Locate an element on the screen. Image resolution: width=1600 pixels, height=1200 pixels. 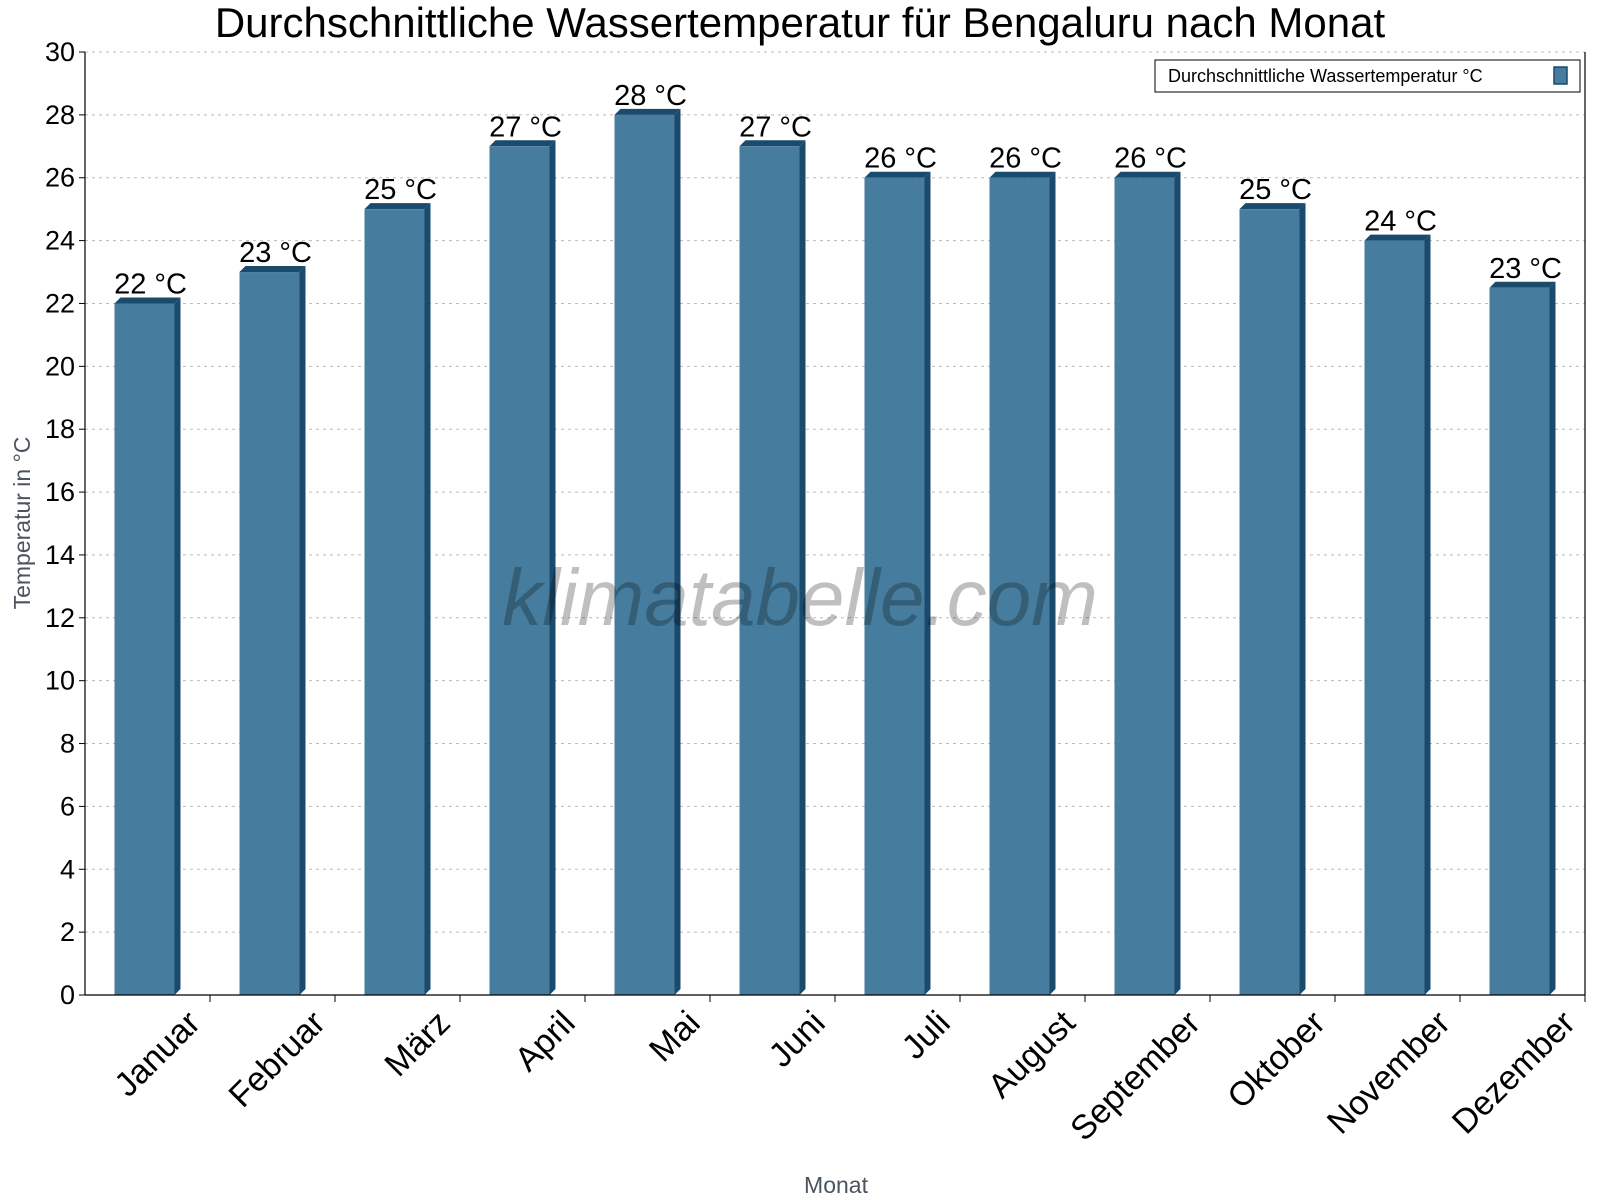
y-tick-label: 16 is located at coordinates (60, 492).